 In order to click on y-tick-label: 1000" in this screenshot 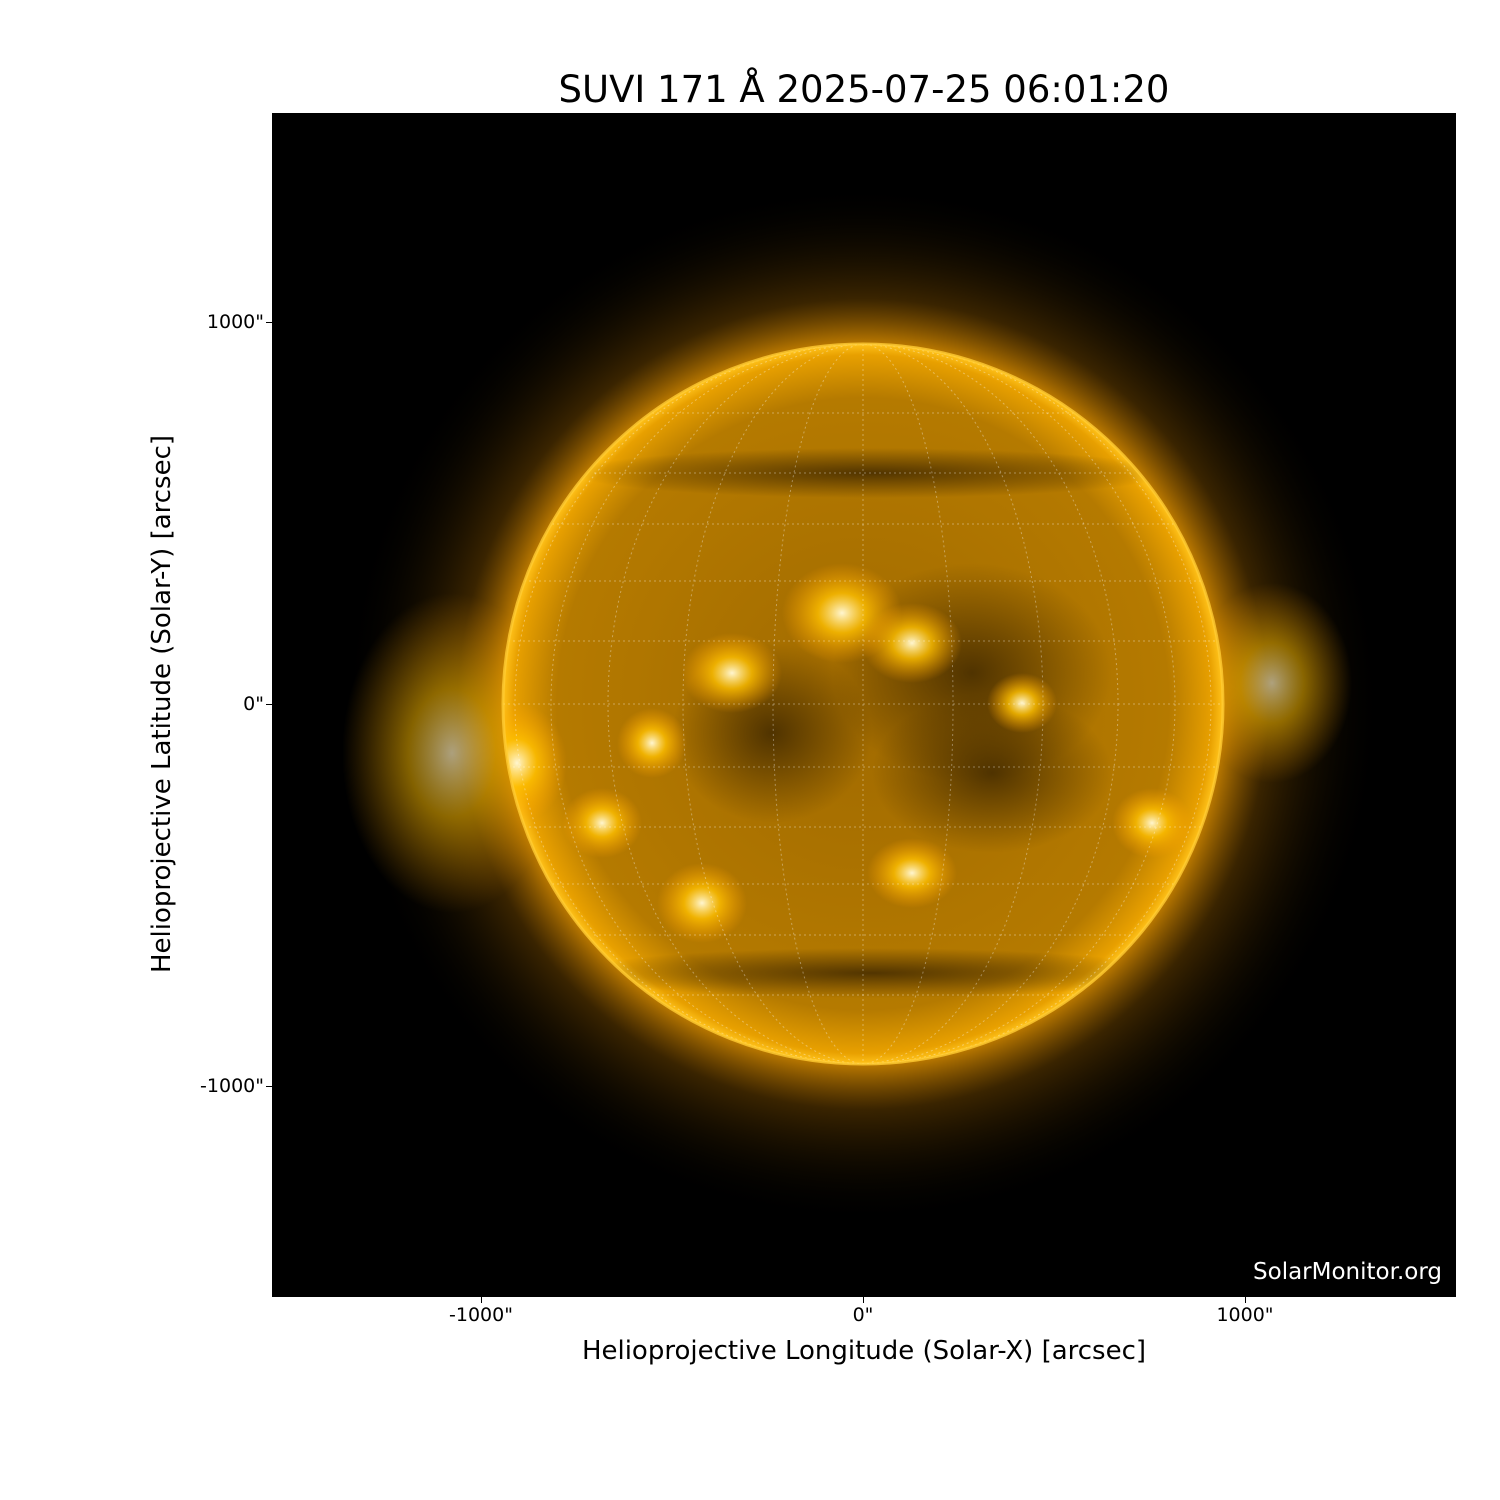, I will do `click(235, 322)`.